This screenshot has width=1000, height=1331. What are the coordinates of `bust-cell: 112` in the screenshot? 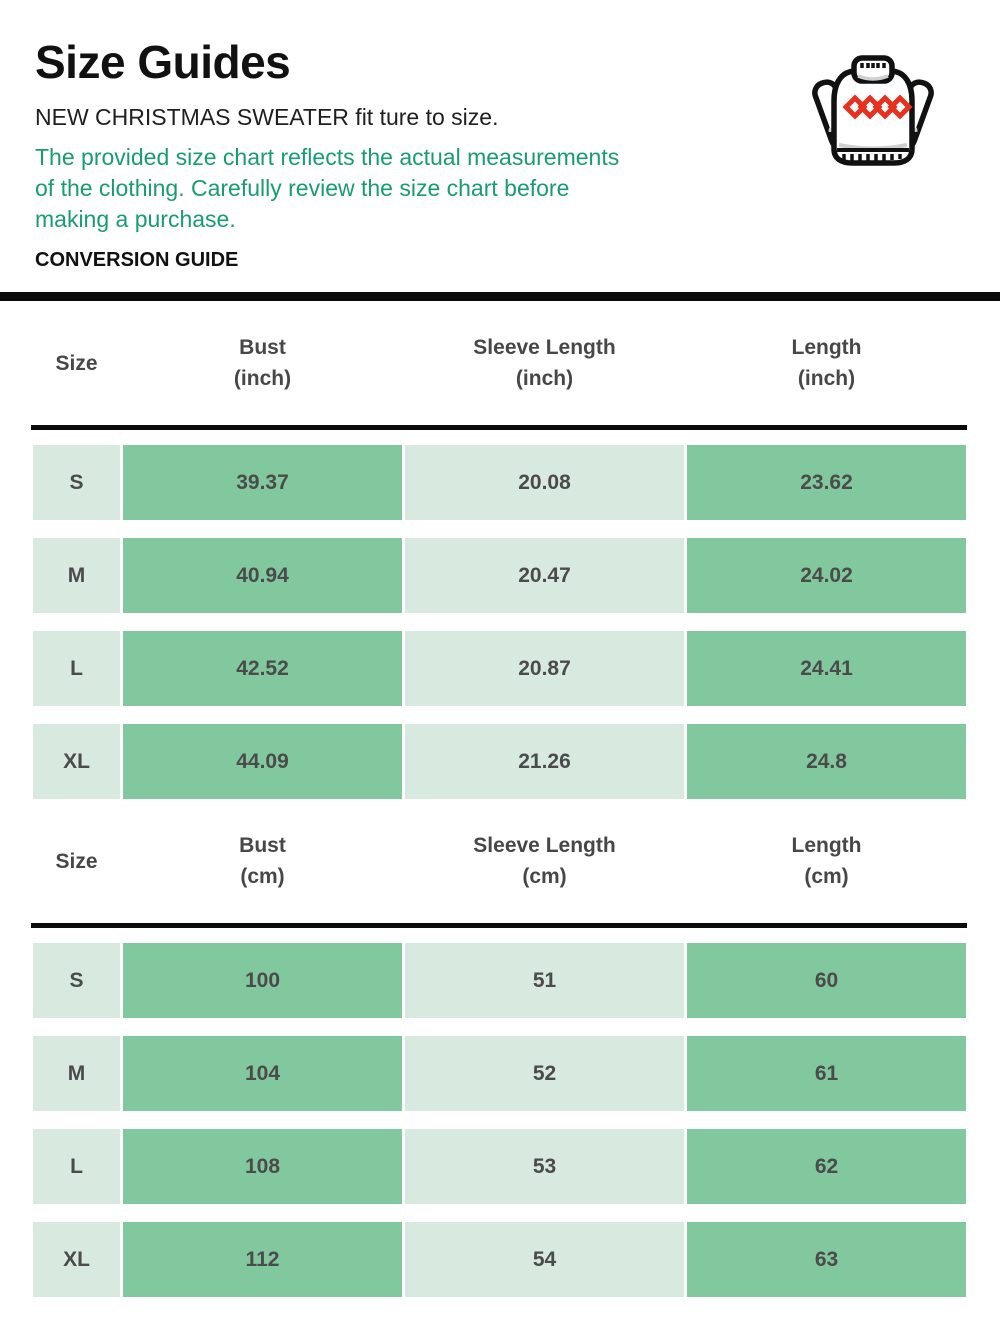 It's located at (262, 1259).